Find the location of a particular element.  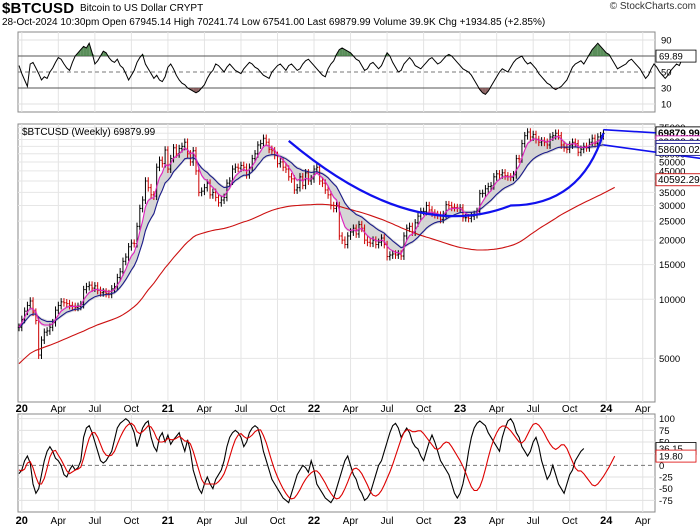

rsi-y-tick-label: 50 is located at coordinates (666, 73).